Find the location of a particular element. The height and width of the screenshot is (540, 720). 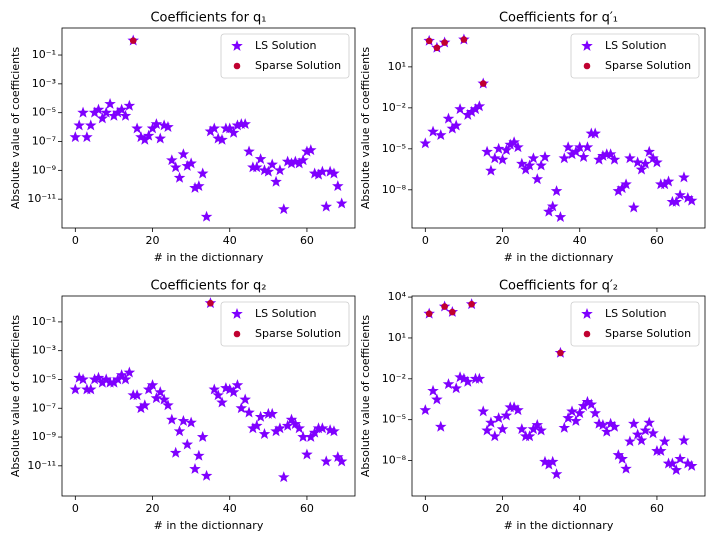

x-tick-label: 40 is located at coordinates (580, 240).